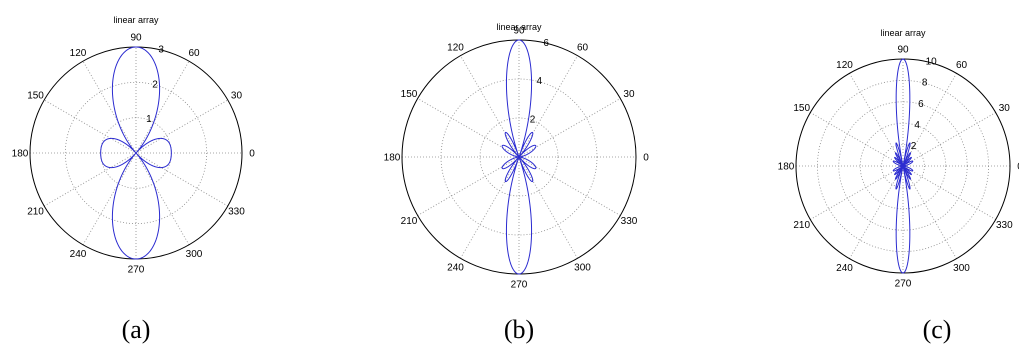 This screenshot has width=1019, height=345. What do you see at coordinates (932, 62) in the screenshot?
I see `radial-tick-label: 10` at bounding box center [932, 62].